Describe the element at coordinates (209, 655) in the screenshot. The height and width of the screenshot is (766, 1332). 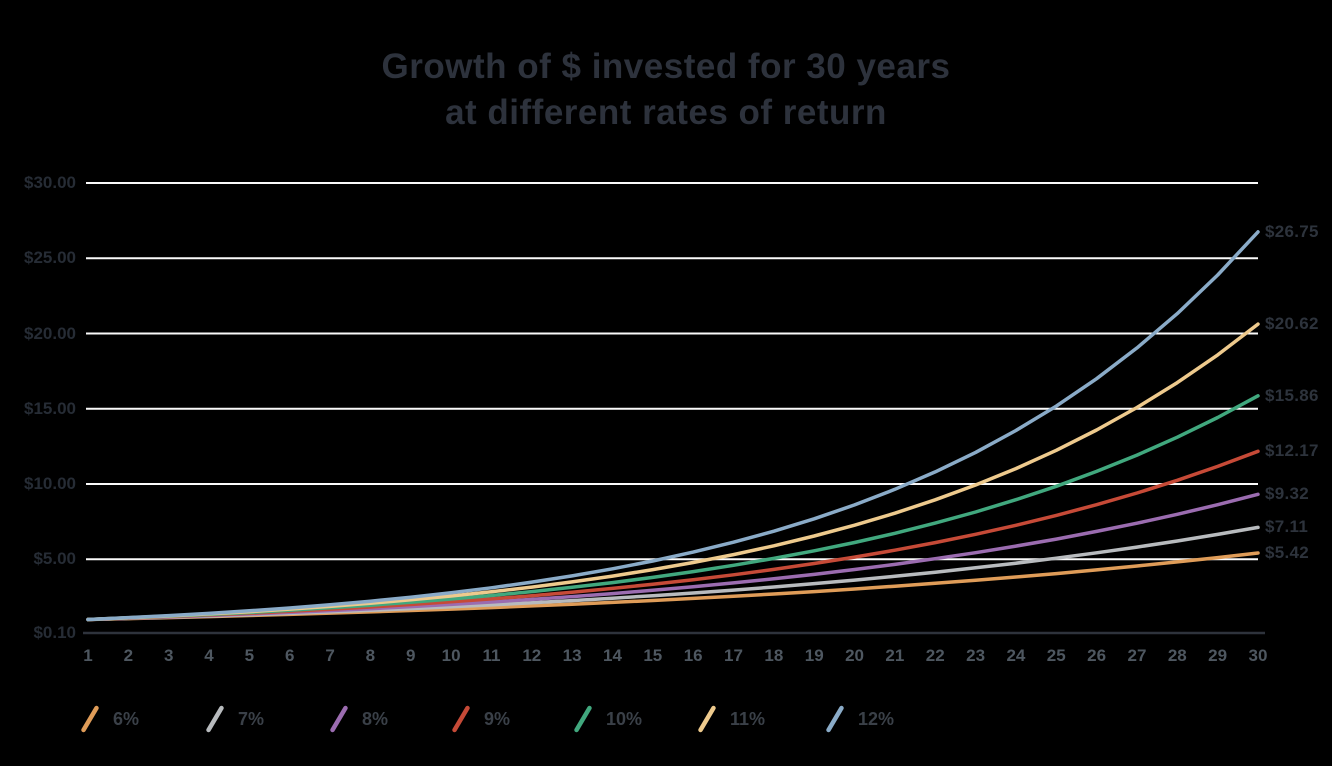
I see `x-axis-label: 4` at that location.